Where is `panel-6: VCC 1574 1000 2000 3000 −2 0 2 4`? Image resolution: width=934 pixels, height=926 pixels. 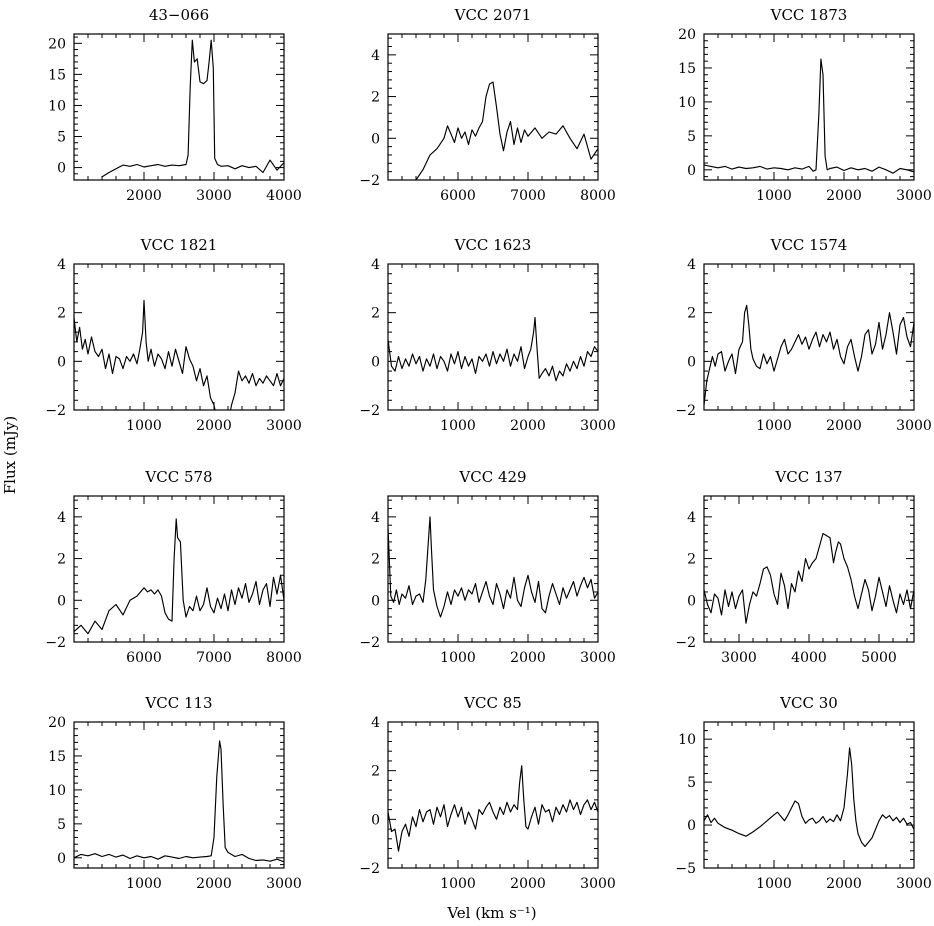 panel-6: VCC 1574 1000 2000 3000 −2 0 2 4 is located at coordinates (803, 335).